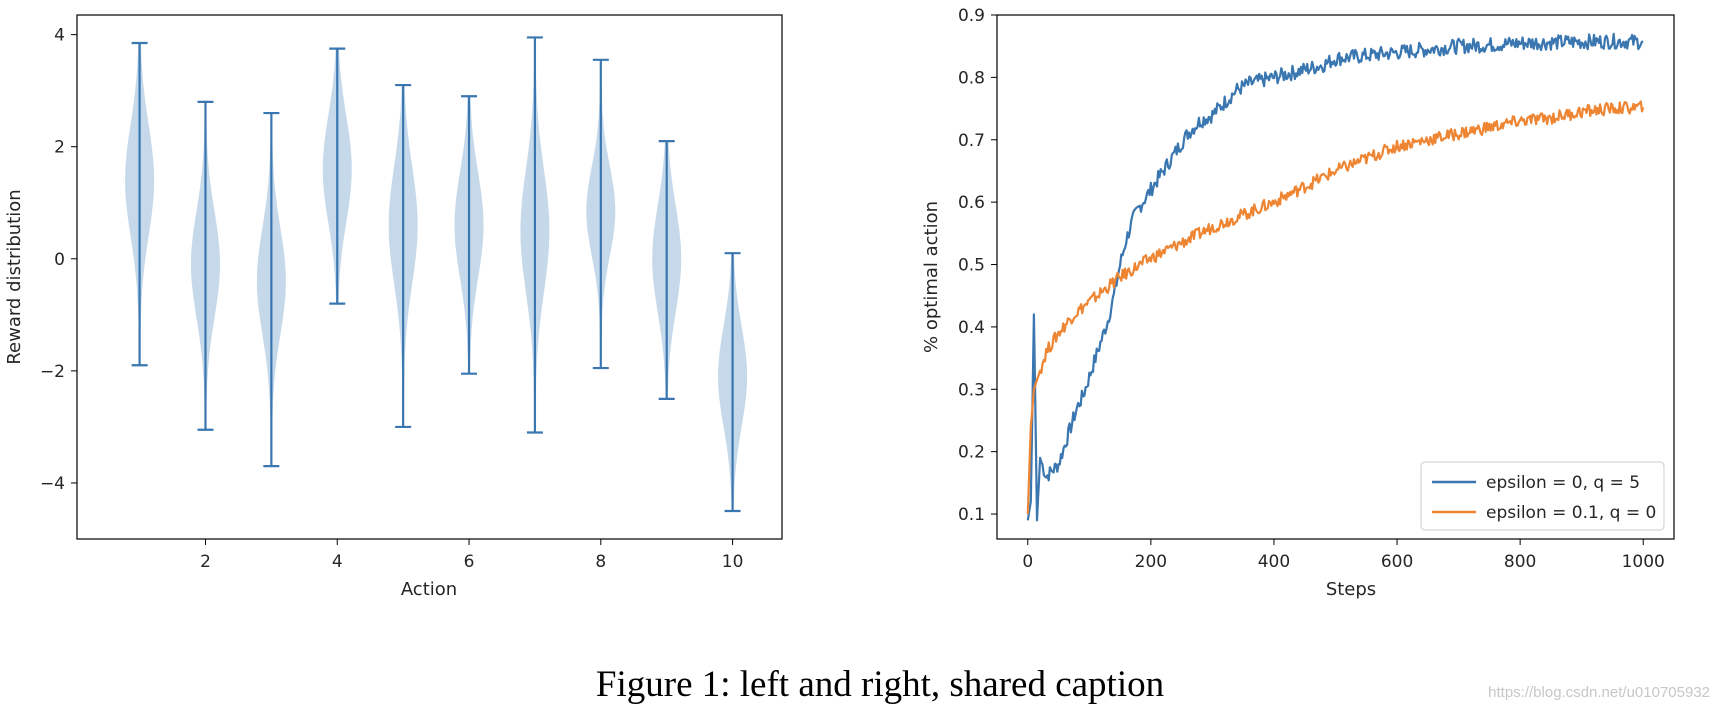 The image size is (1714, 706). What do you see at coordinates (59, 36) in the screenshot?
I see `violin-y-tick-label: 4` at bounding box center [59, 36].